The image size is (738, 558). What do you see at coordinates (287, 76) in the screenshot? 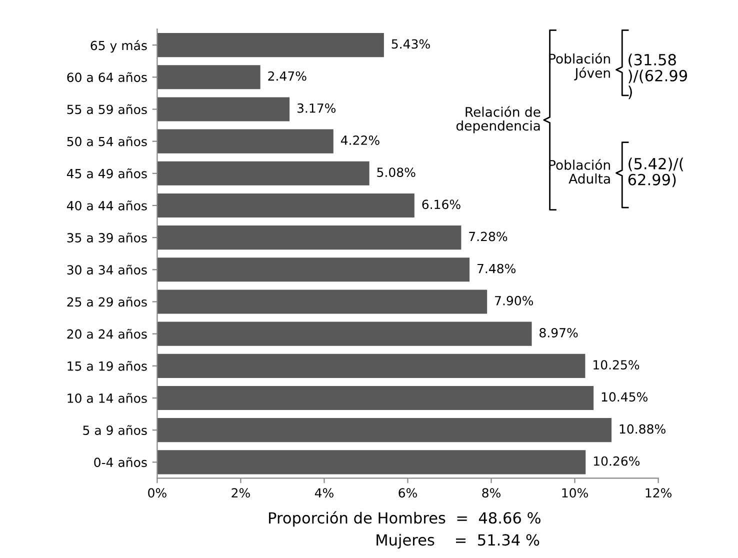
I see `data-label: 2.47%` at bounding box center [287, 76].